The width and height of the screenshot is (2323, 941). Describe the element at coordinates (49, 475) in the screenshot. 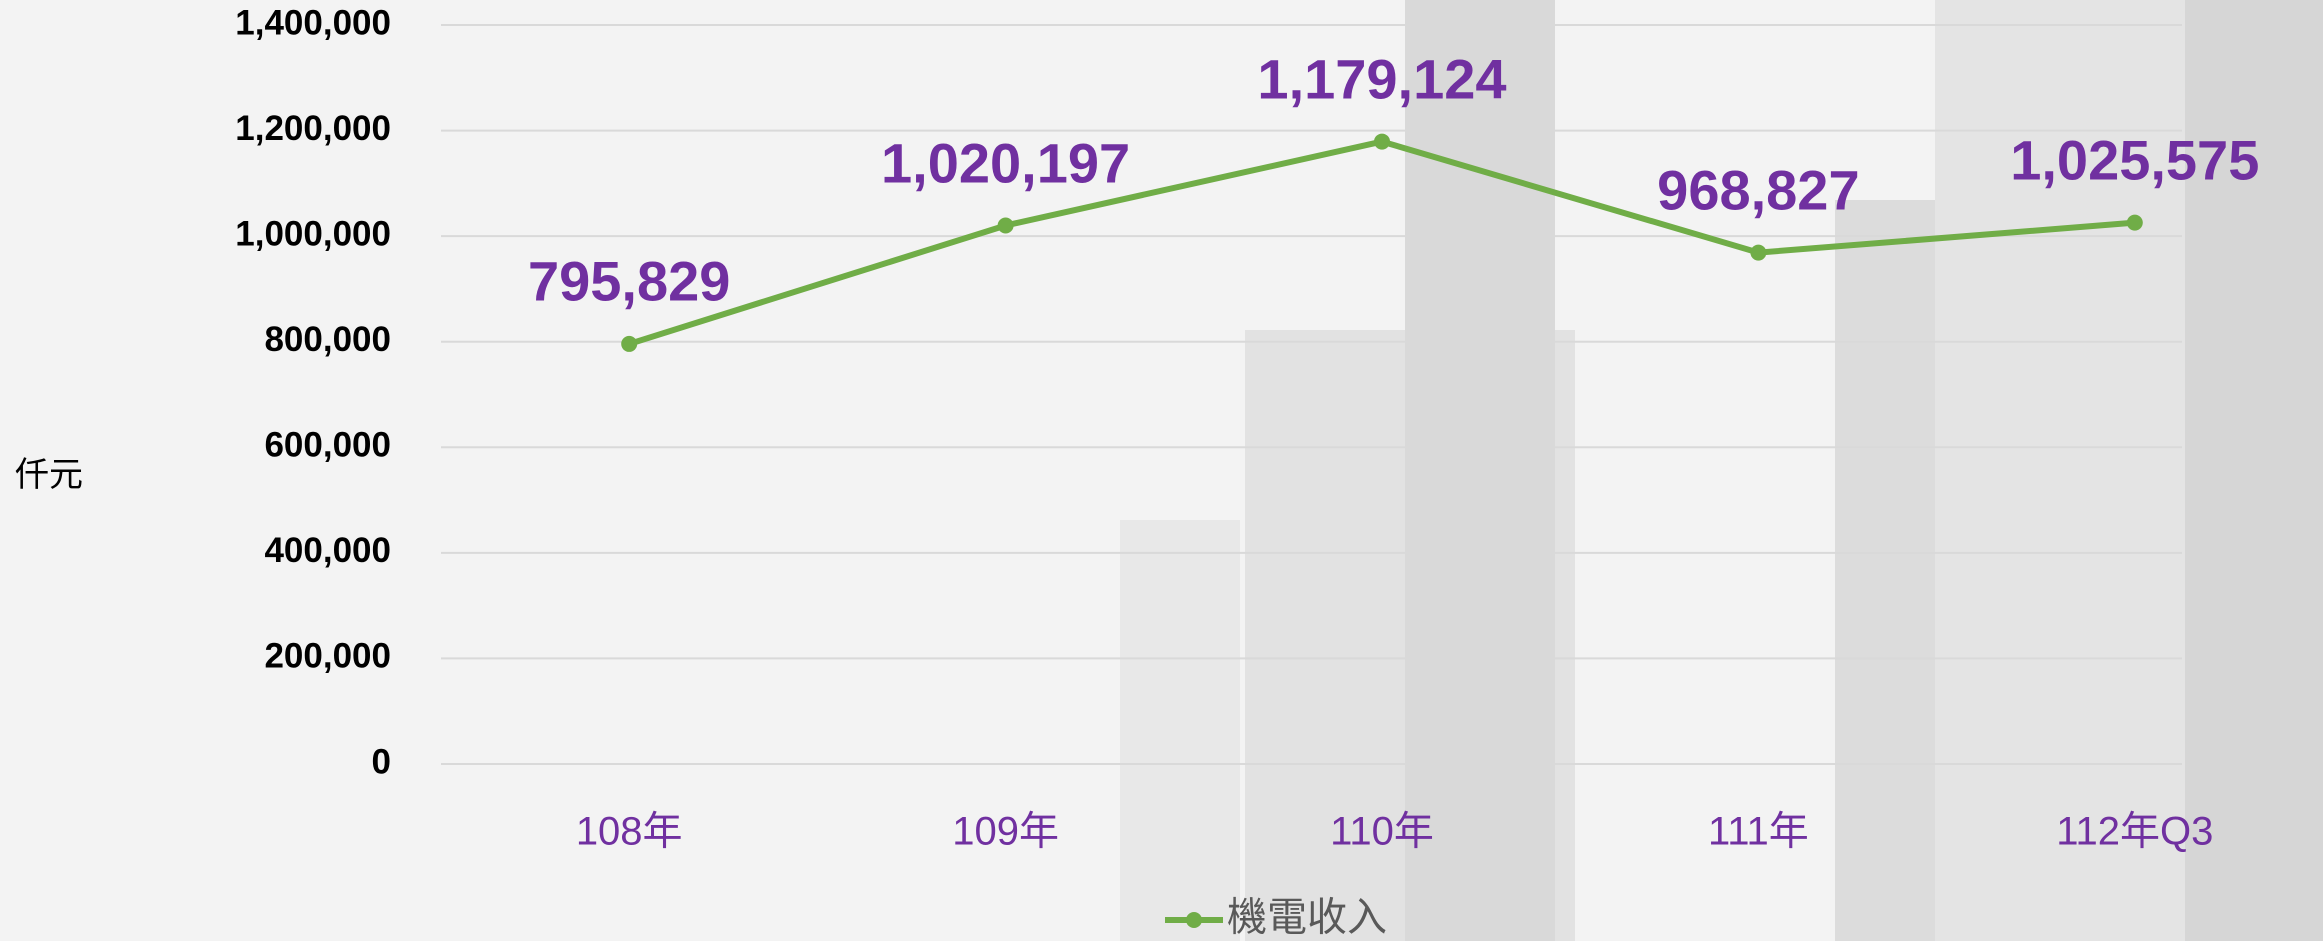

I see `y-axis-label: 仟元` at that location.